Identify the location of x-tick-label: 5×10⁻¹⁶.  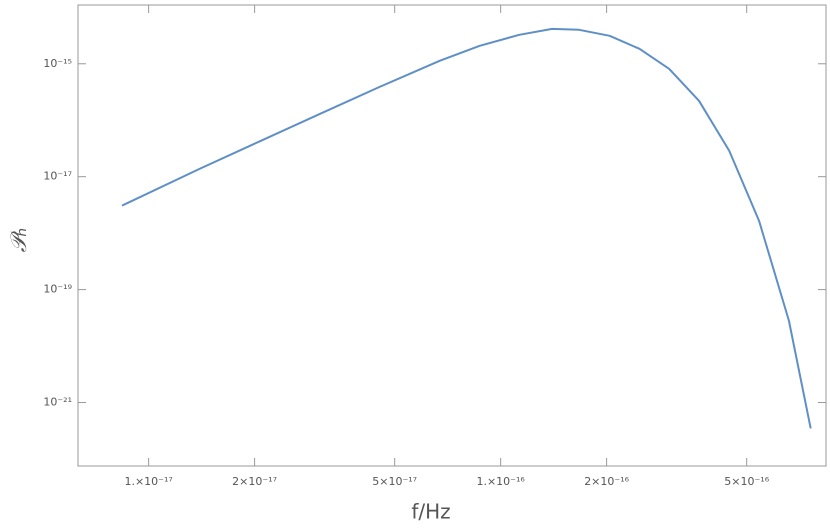
(746, 481).